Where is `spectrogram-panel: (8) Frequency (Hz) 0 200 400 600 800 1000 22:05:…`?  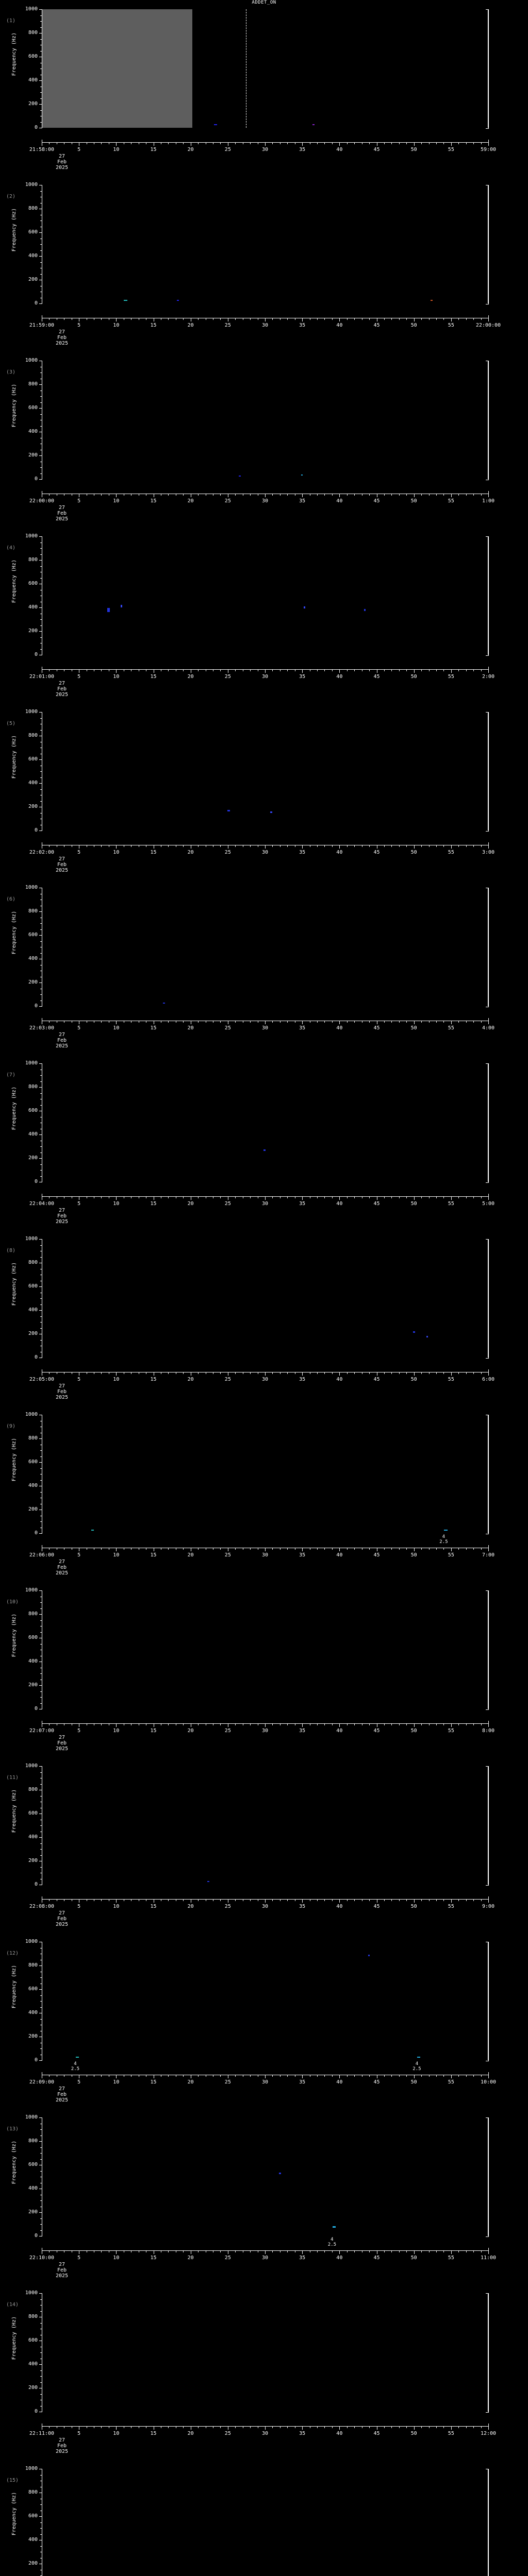 spectrogram-panel: (8) Frequency (Hz) 0 200 400 600 800 1000 22:05:… is located at coordinates (264, 1325).